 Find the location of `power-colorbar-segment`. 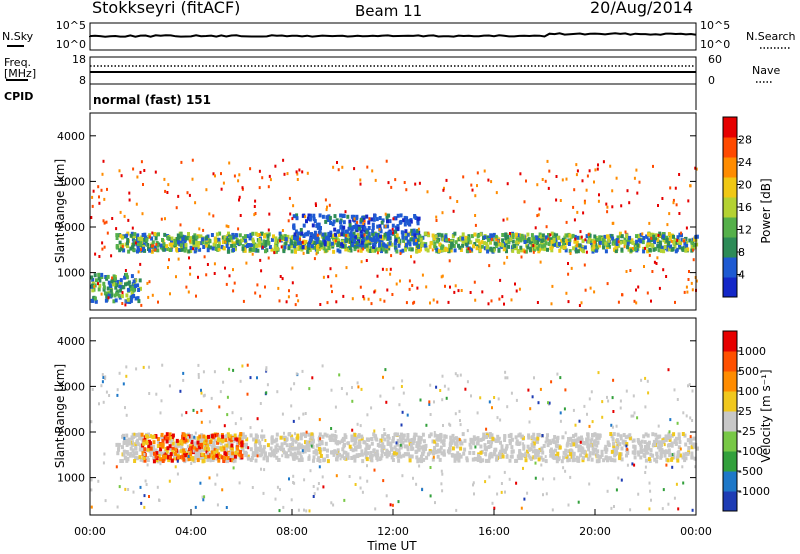

power-colorbar-segment is located at coordinates (730, 127).